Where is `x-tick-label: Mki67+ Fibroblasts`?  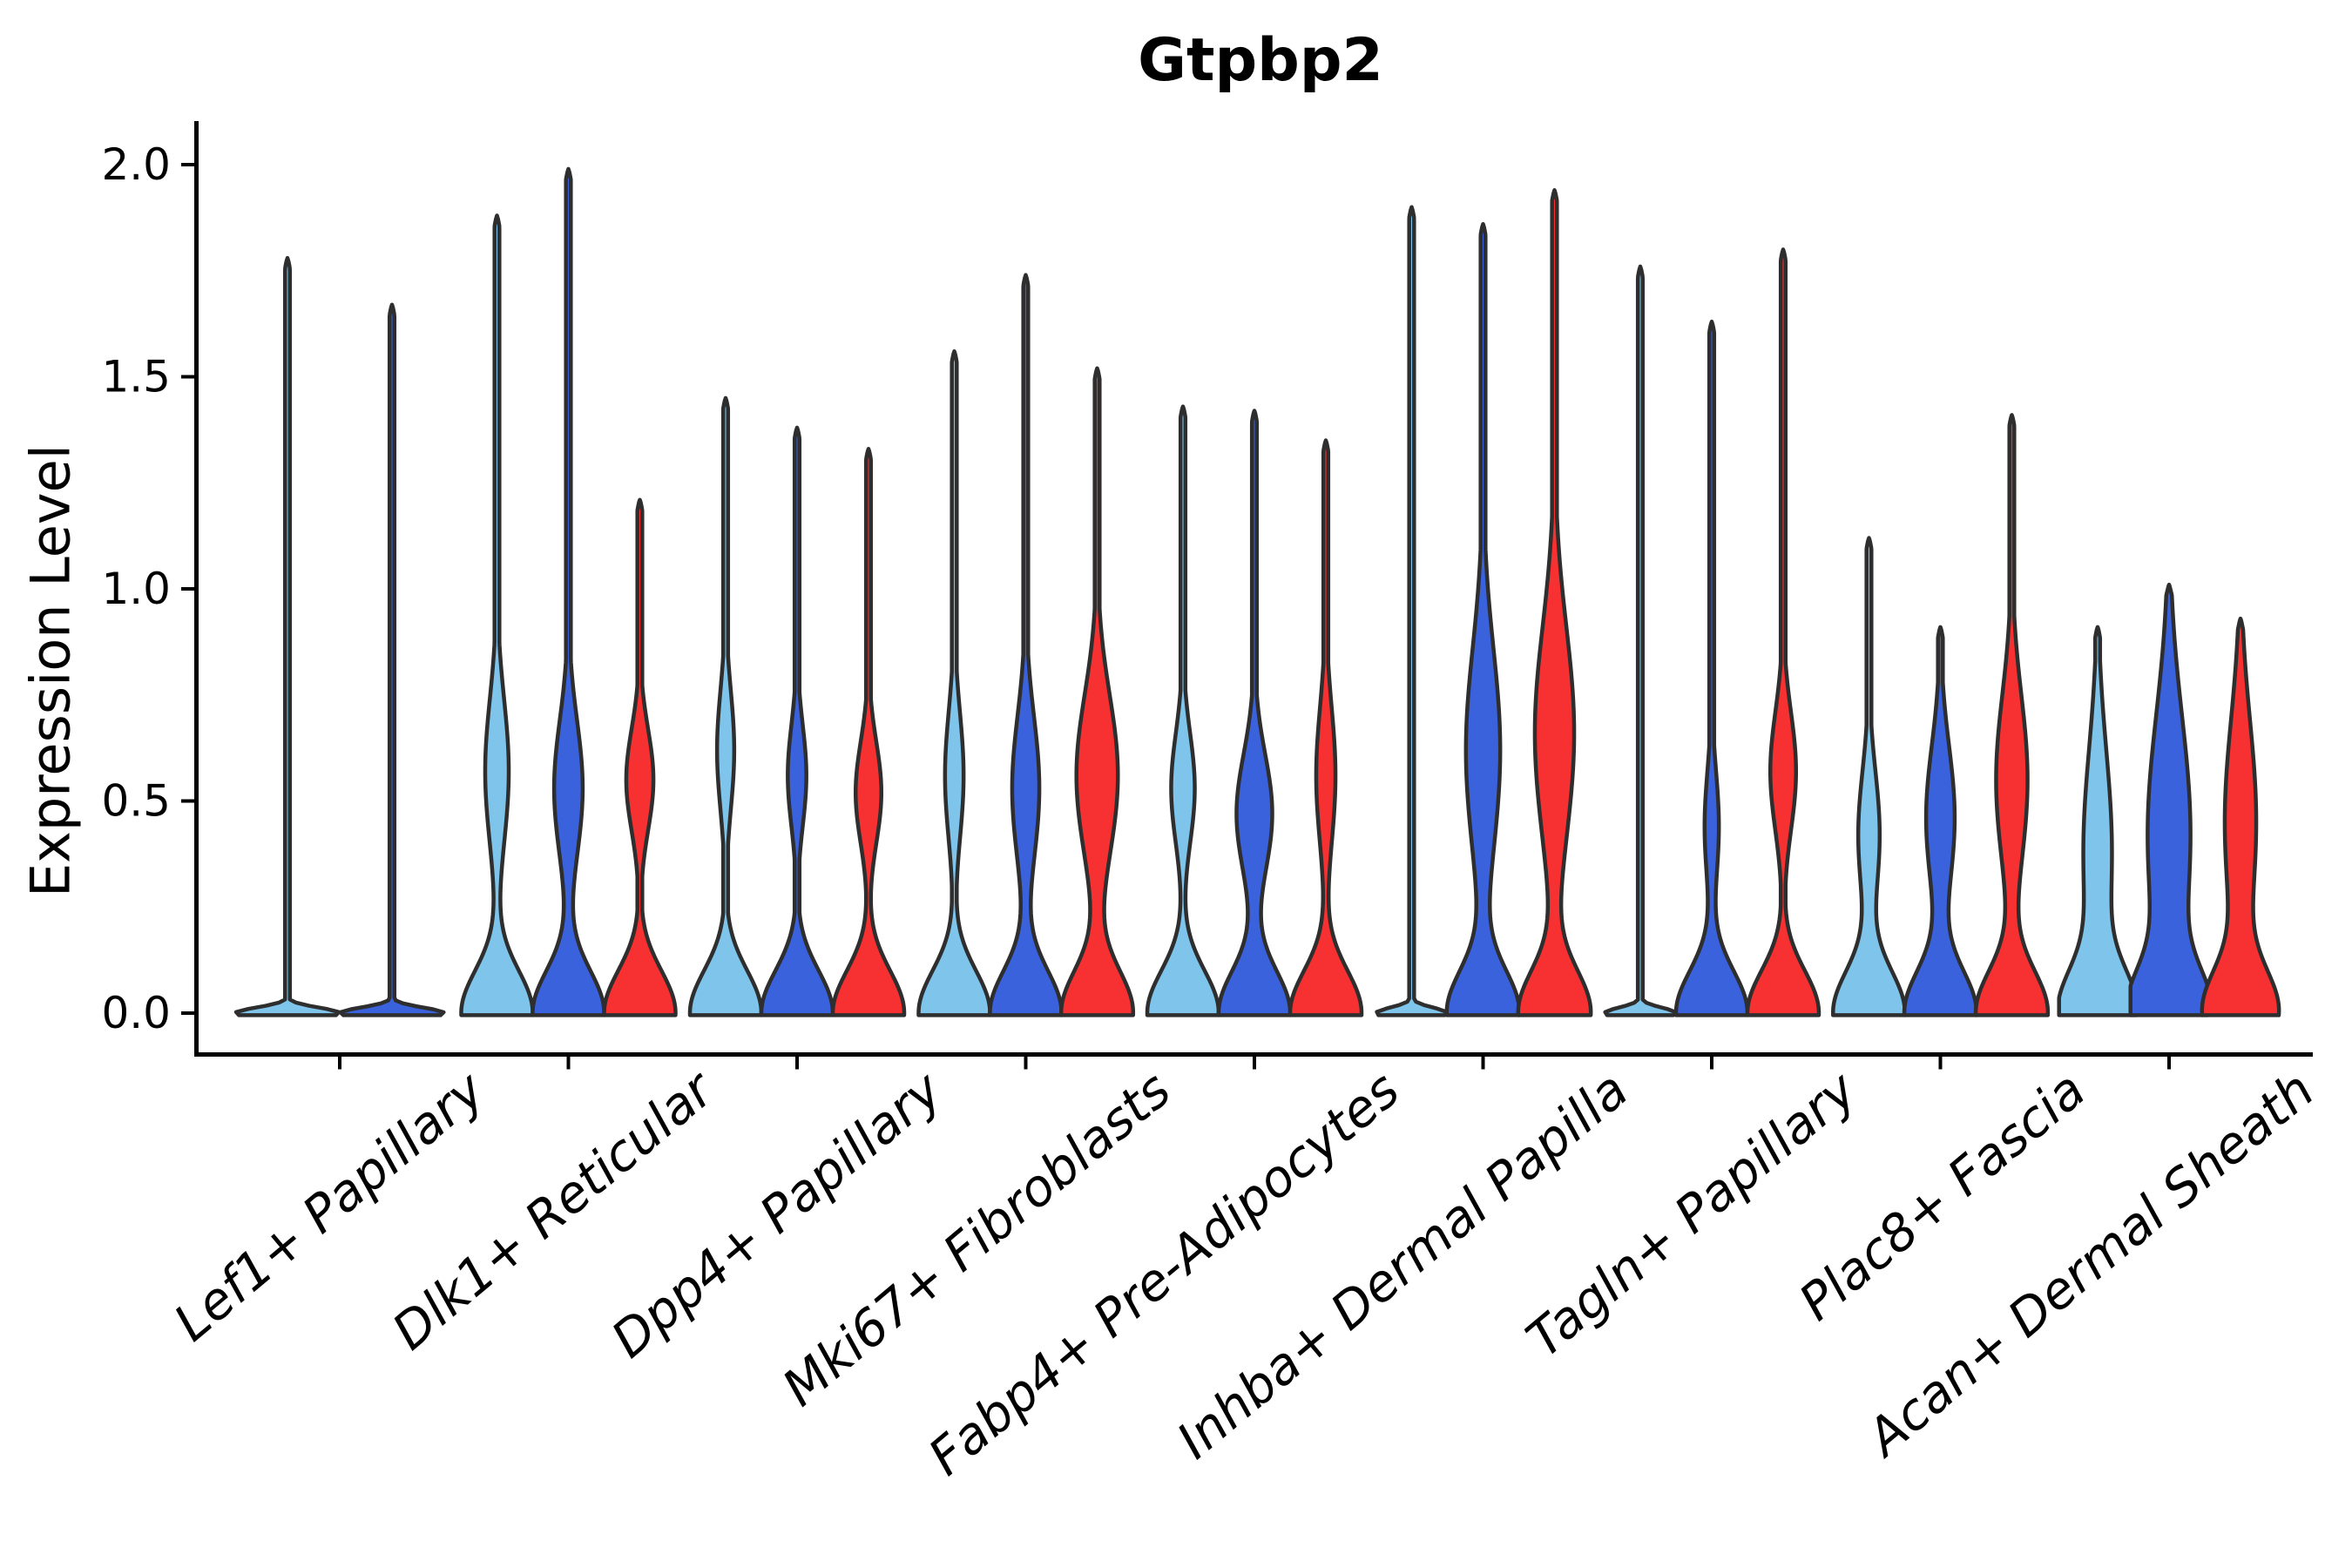
x-tick-label: Mki67+ Fibroblasts is located at coordinates (976, 1239).